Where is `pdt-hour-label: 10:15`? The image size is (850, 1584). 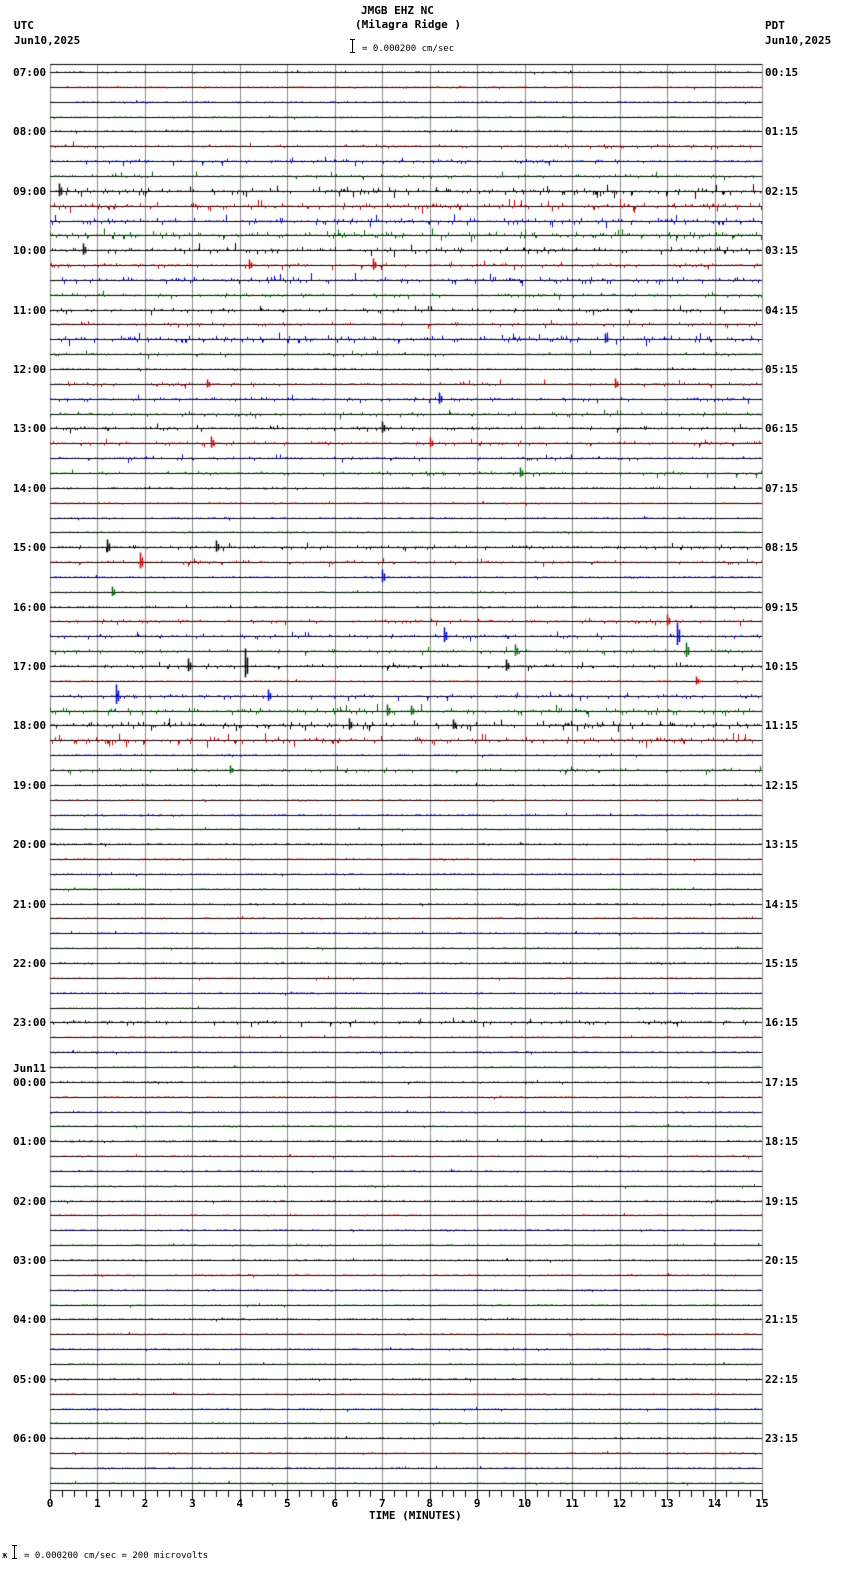
pdt-hour-label: 10:15 is located at coordinates (782, 666).